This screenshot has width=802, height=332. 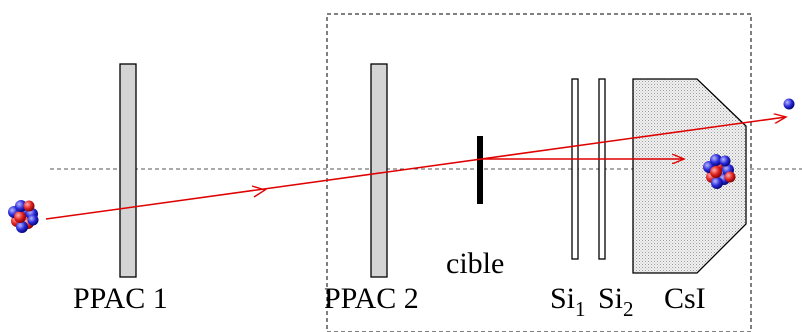 I want to click on si1-label-subscript: 1, so click(x=580, y=309).